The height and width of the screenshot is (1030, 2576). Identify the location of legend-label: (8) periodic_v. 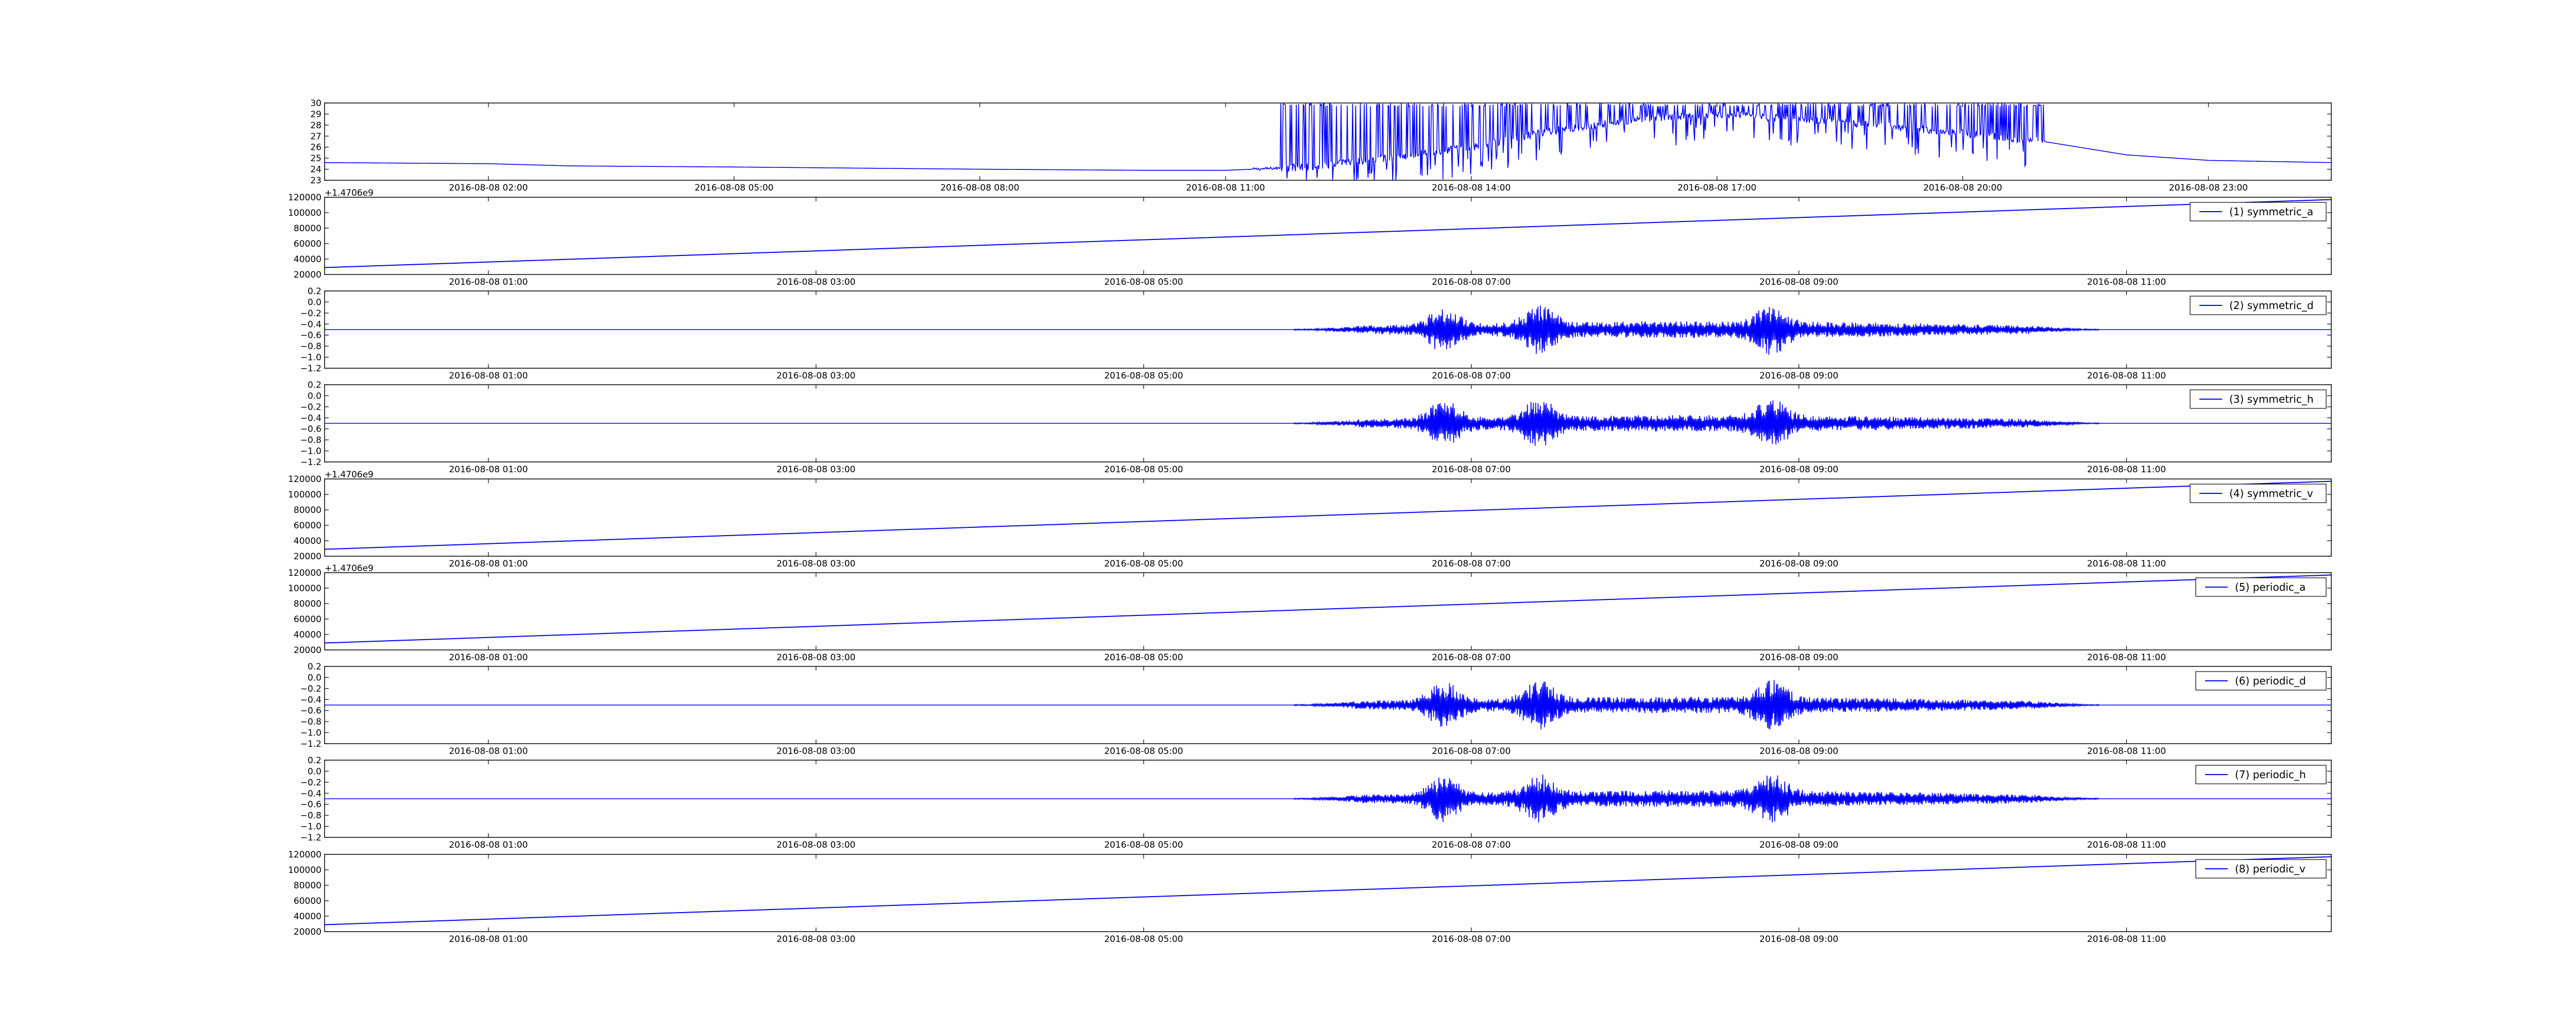
(2271, 869).